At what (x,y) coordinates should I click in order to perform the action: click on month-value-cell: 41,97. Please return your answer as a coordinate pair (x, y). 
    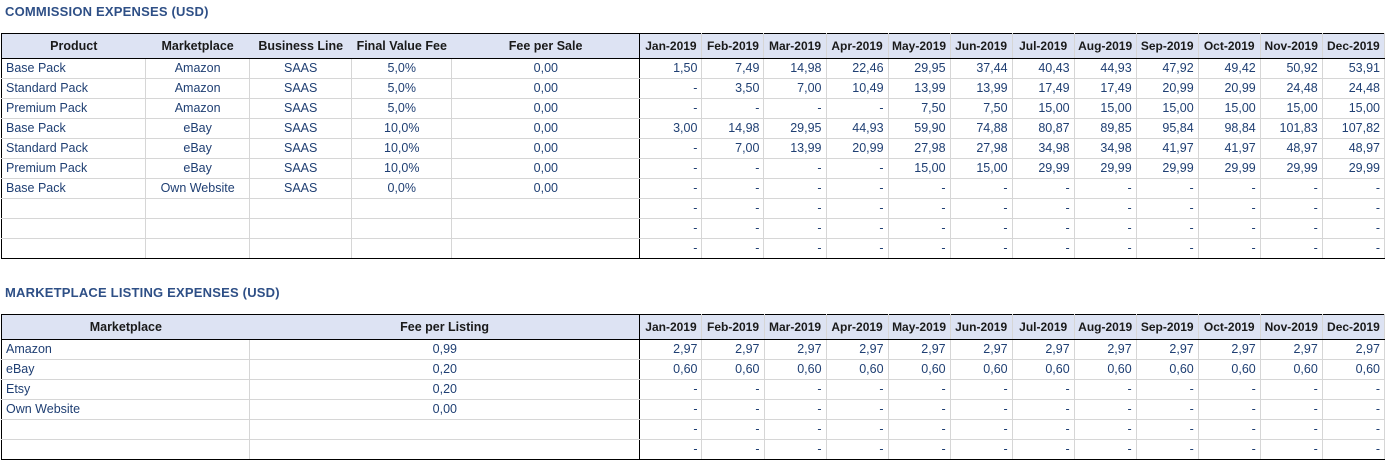
    Looking at the image, I should click on (1229, 148).